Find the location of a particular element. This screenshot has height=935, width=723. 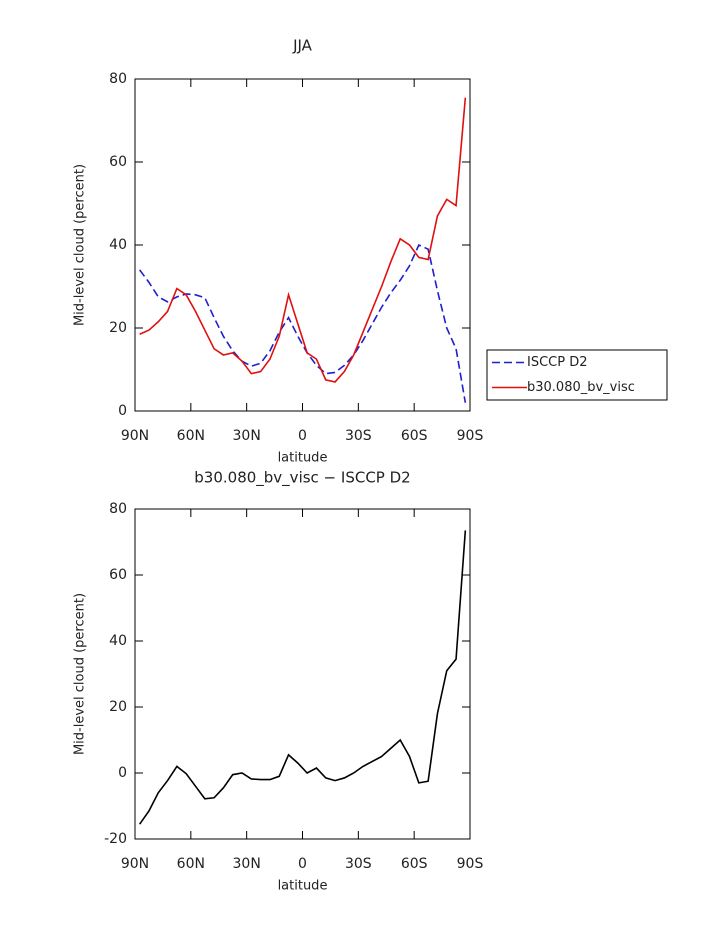

y-tick-label: -20 is located at coordinates (115, 839).